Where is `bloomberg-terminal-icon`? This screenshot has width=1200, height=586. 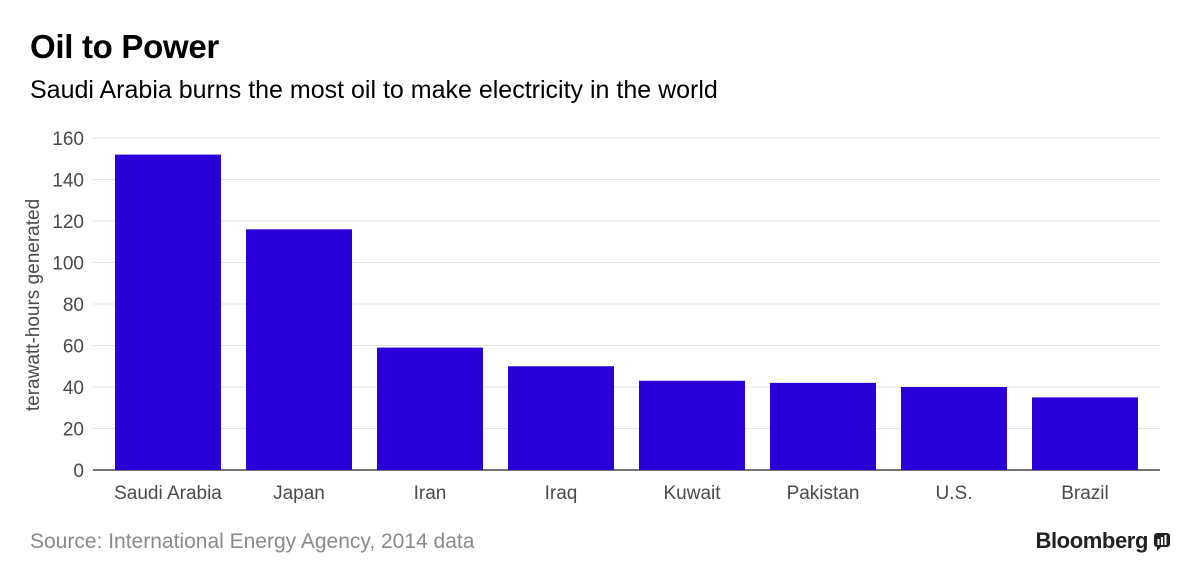
bloomberg-terminal-icon is located at coordinates (1162, 542).